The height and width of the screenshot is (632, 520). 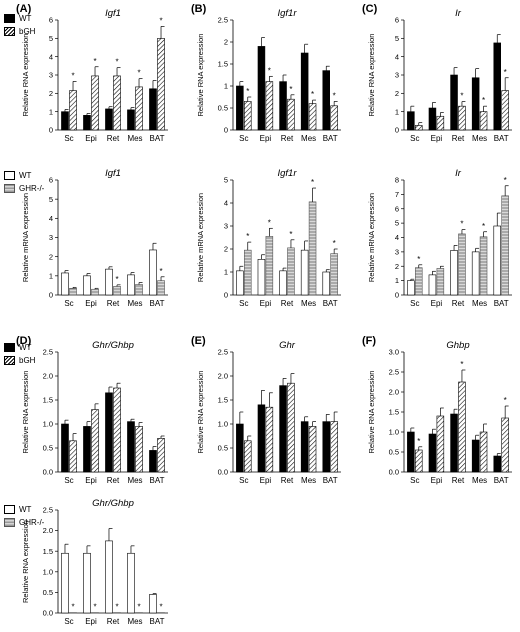 I want to click on legend-wt-ghr-top: WT GHR-/-, so click(x=24, y=182).